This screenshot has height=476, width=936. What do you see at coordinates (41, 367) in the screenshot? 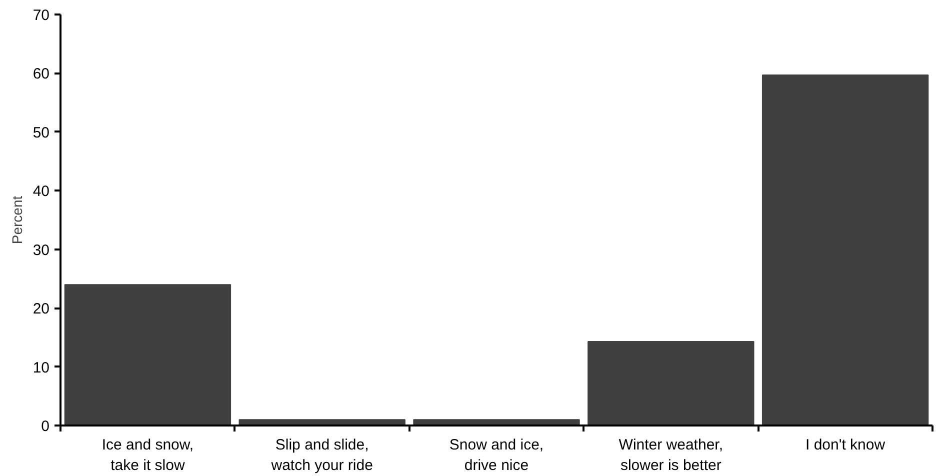
I see `y-tick-label: 10` at bounding box center [41, 367].